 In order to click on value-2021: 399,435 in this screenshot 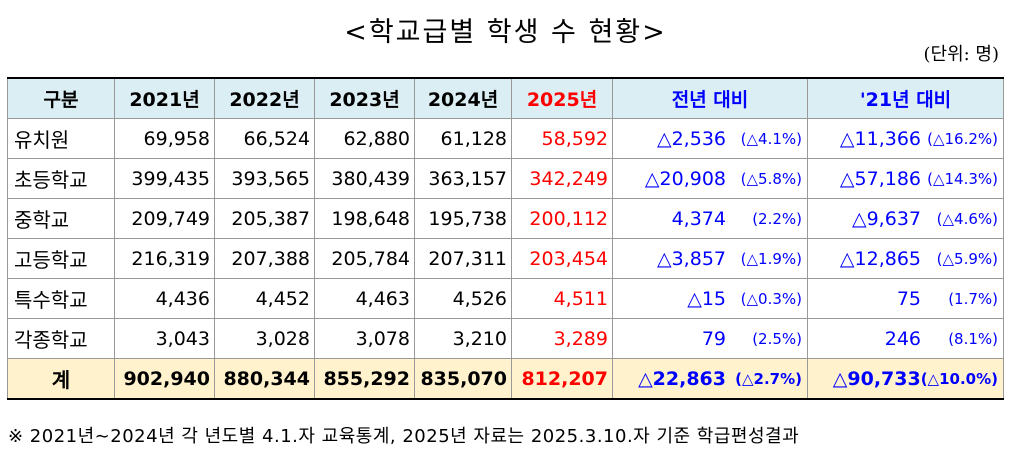, I will do `click(164, 178)`.